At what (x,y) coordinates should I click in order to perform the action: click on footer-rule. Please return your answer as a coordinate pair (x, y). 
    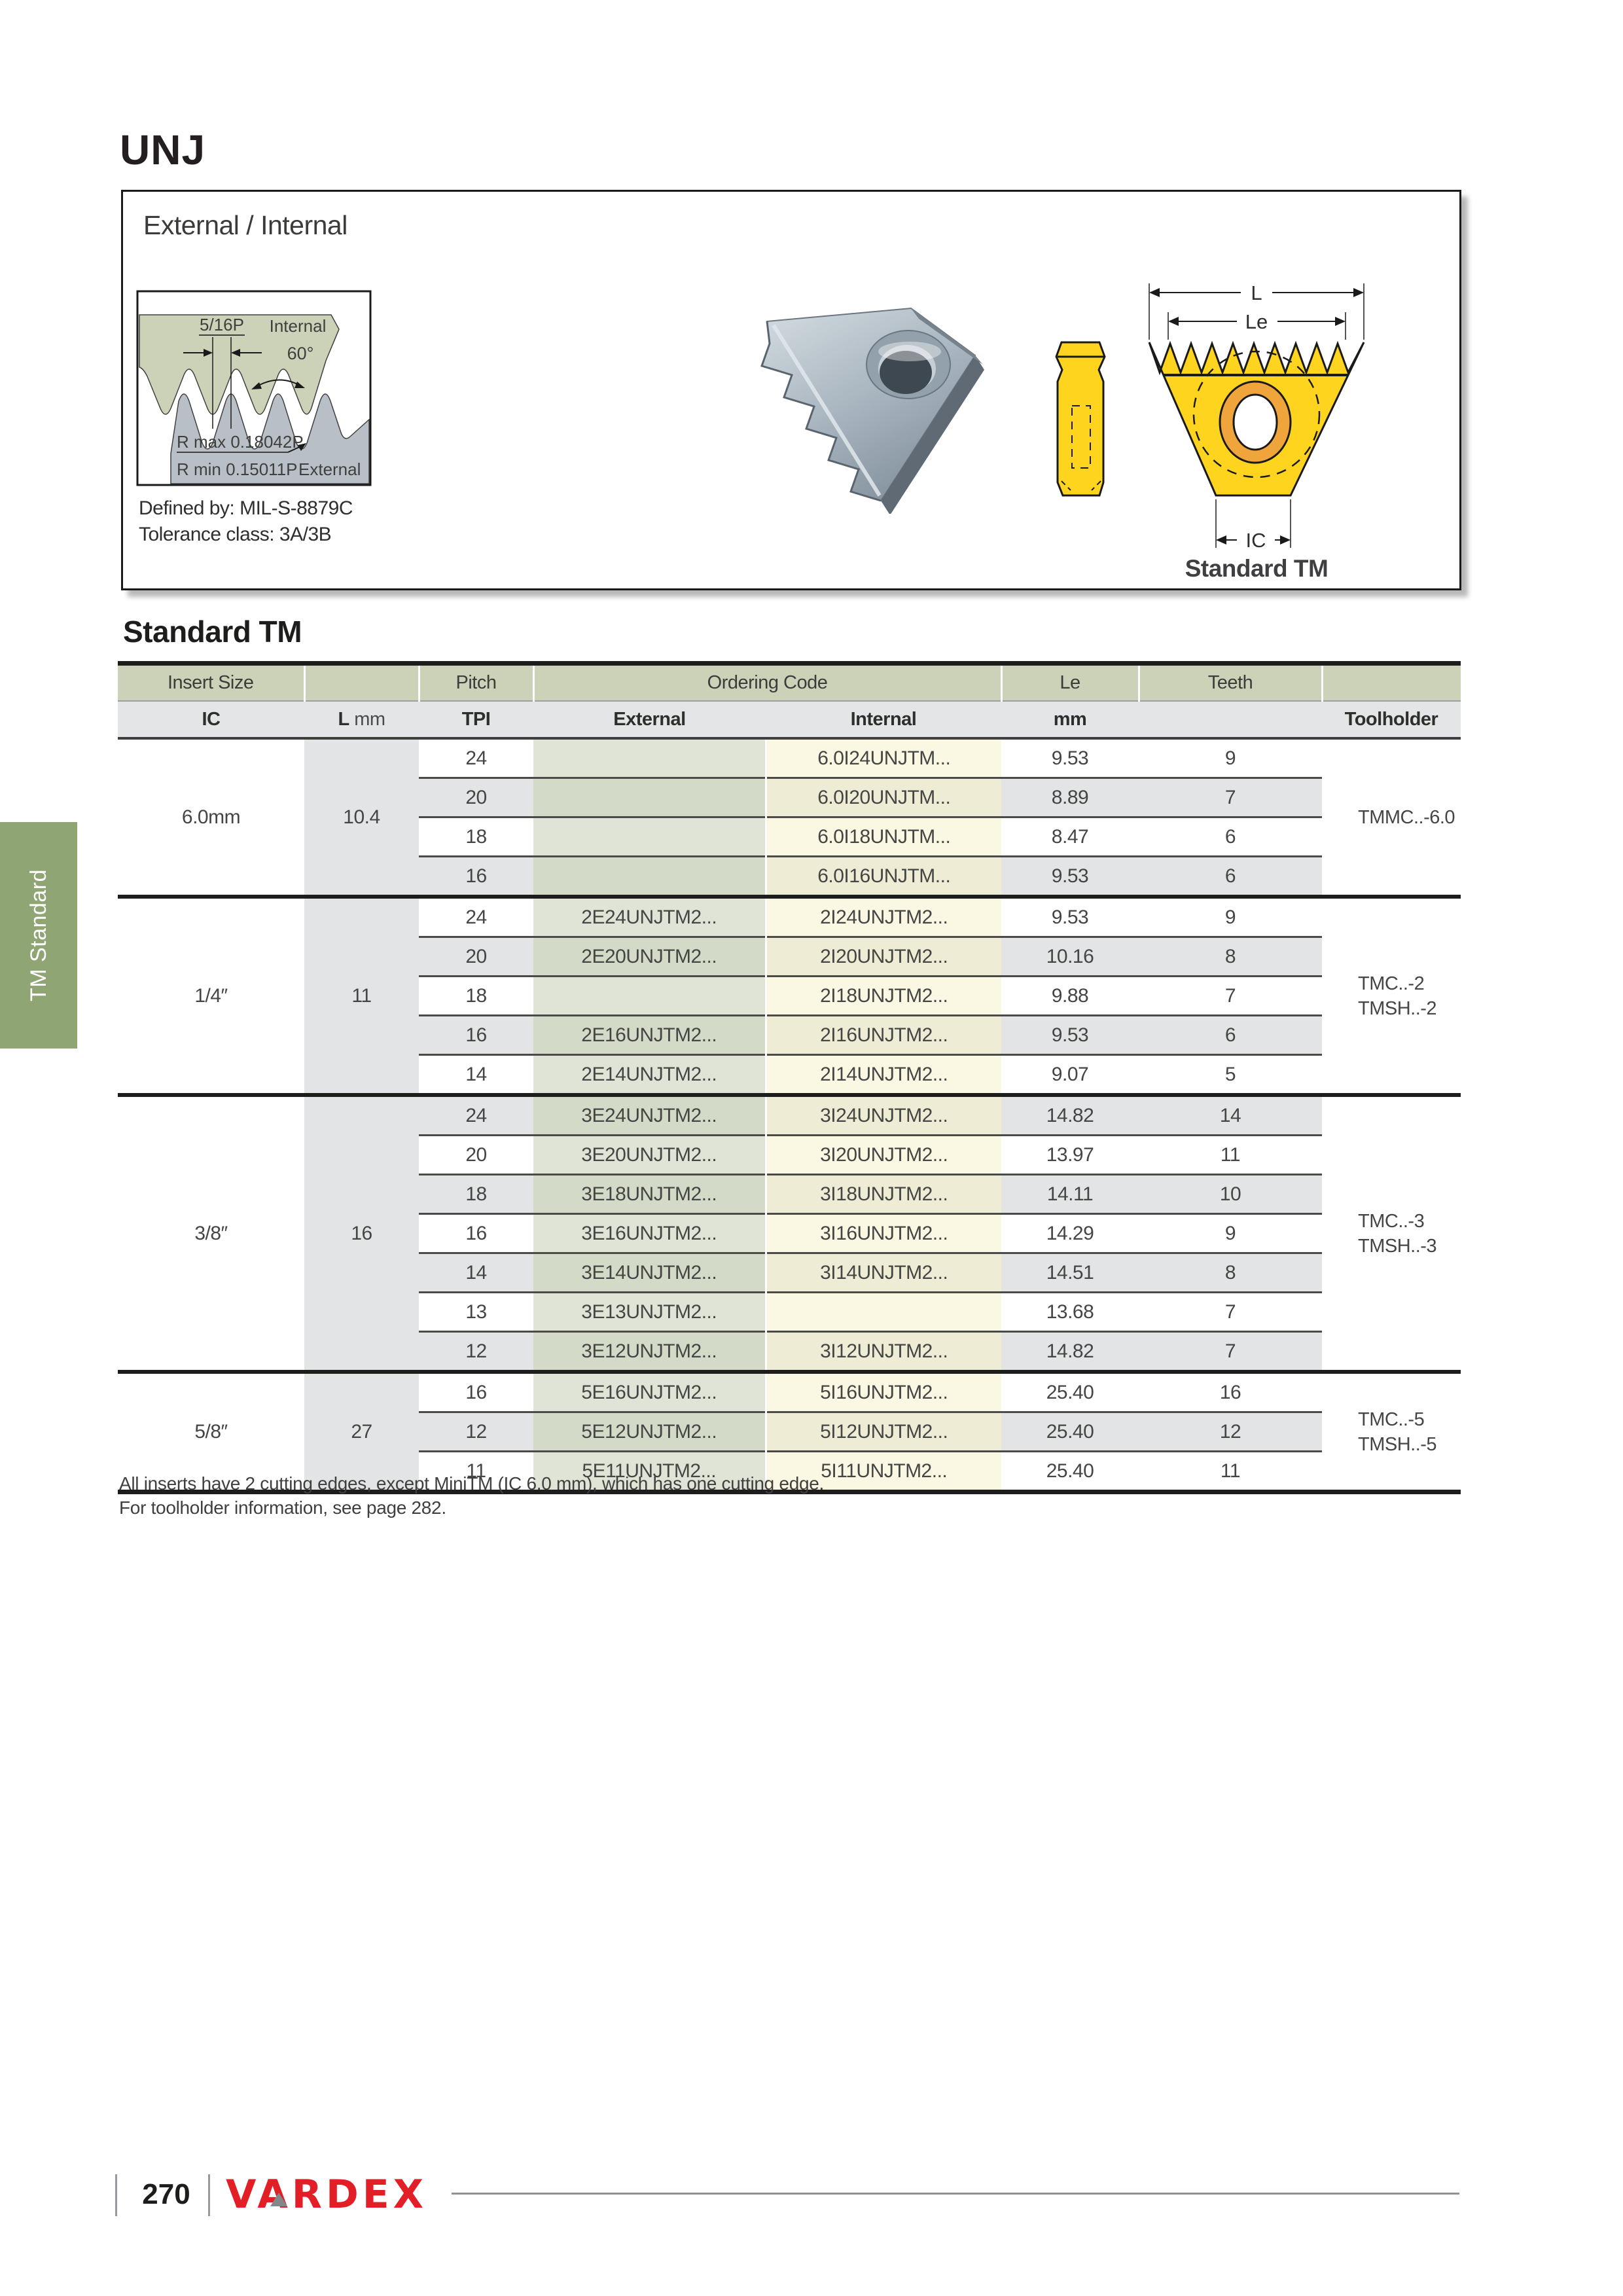
    Looking at the image, I should click on (955, 2194).